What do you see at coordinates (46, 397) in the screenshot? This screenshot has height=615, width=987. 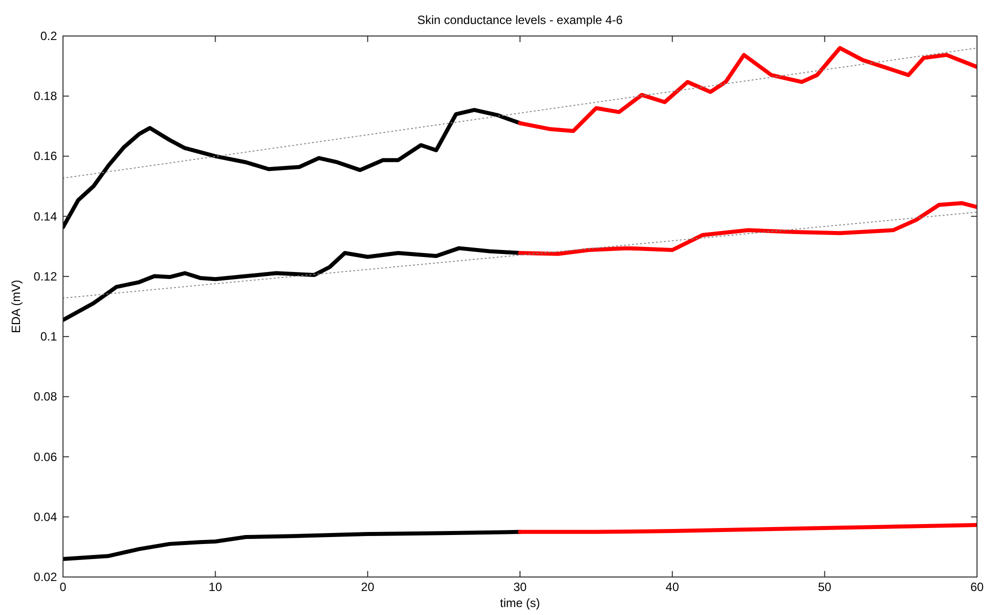 I see `y-tick-label: 0.08` at bounding box center [46, 397].